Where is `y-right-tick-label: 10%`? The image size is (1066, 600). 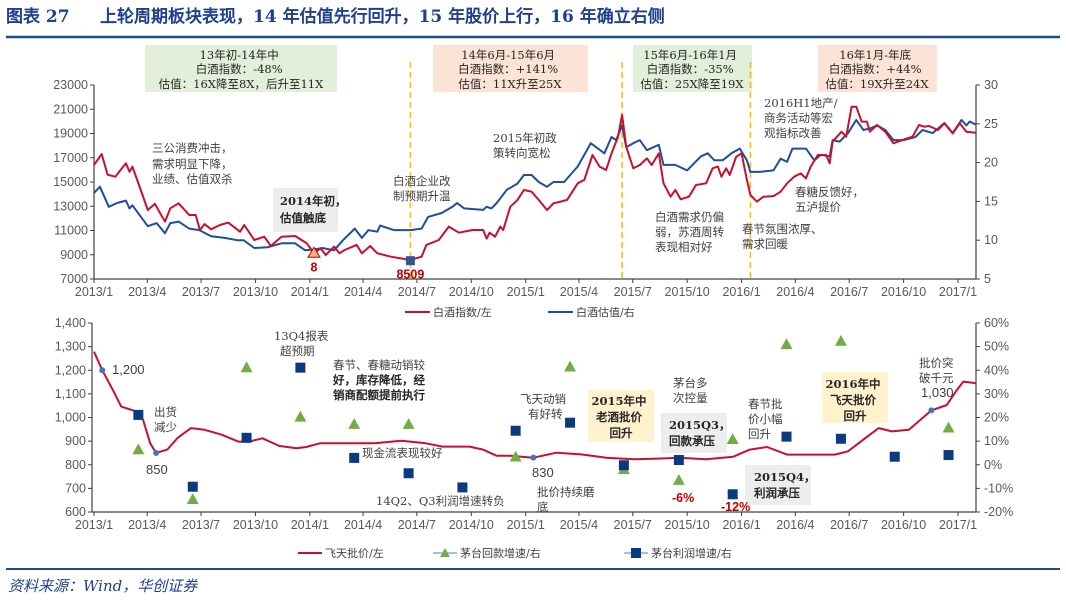
y-right-tick-label: 10% is located at coordinates (996, 441).